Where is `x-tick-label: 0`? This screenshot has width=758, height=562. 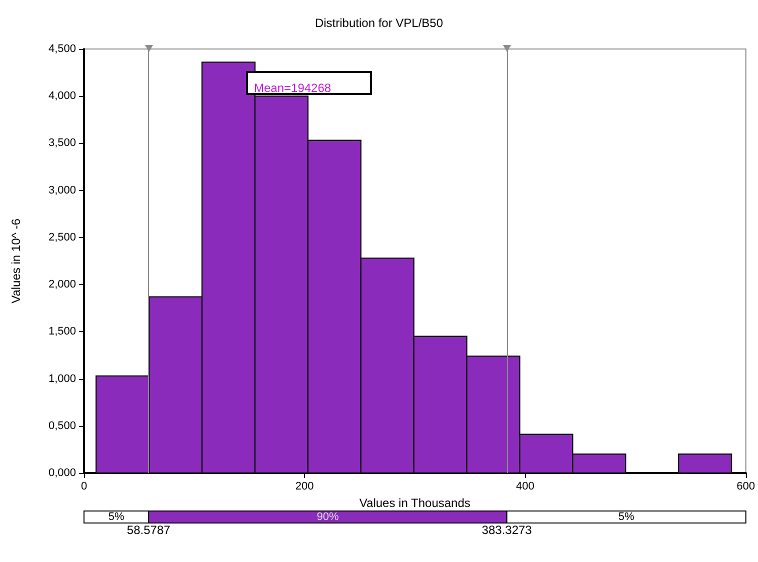
x-tick-label: 0 is located at coordinates (84, 486).